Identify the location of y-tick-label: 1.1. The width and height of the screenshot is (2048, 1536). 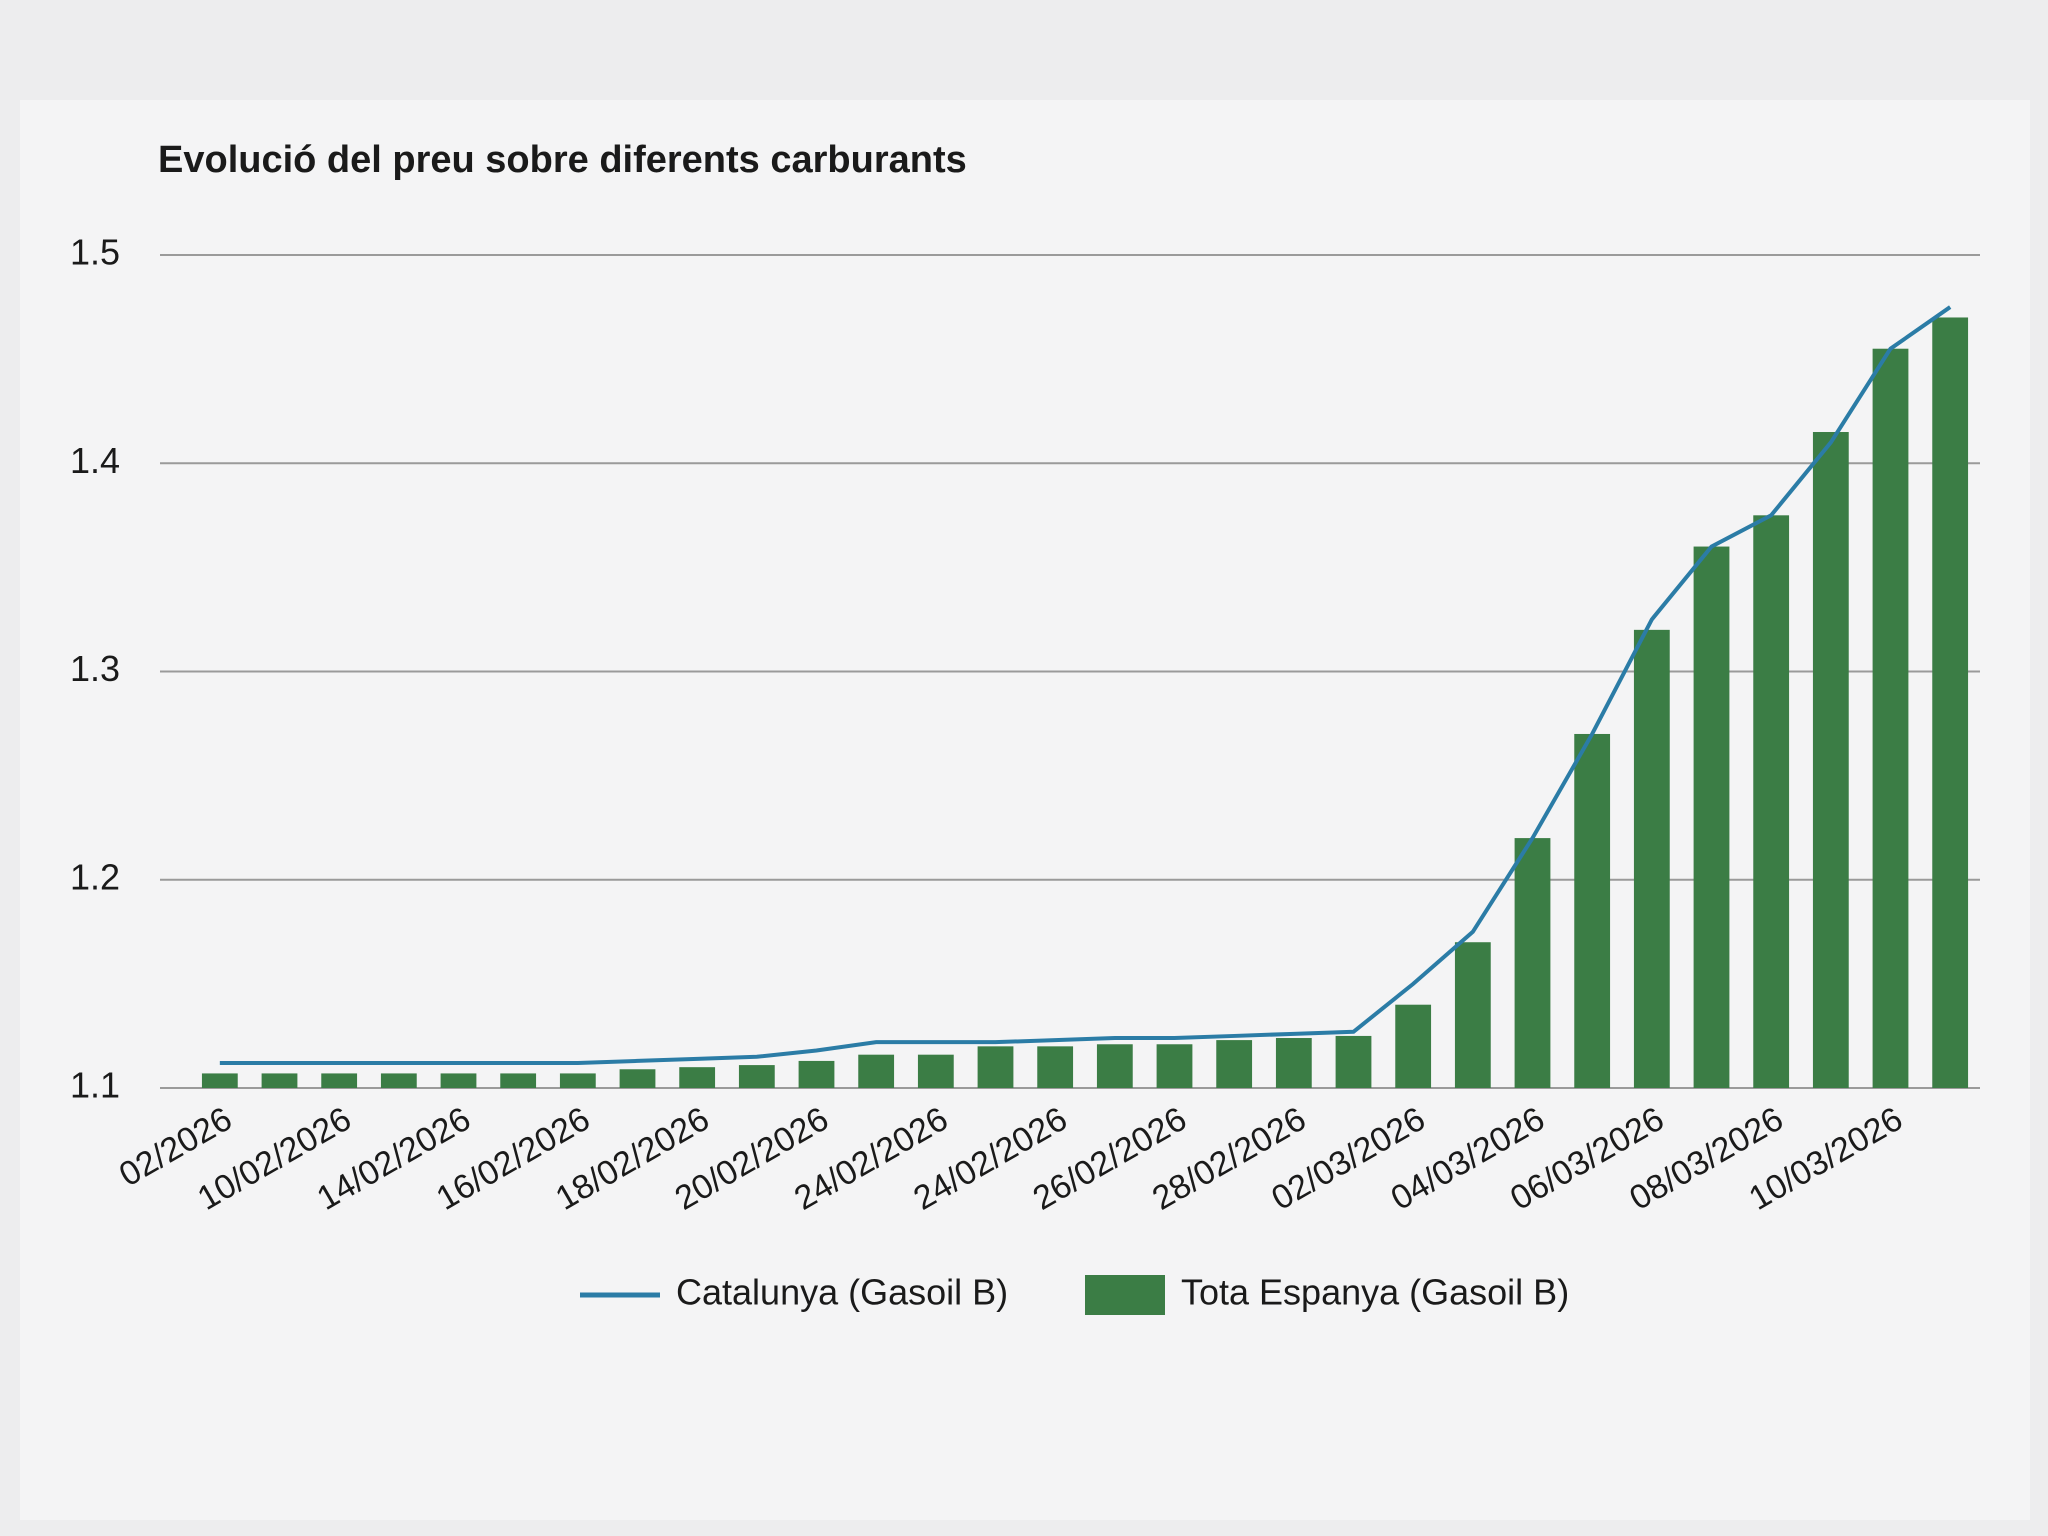
(95, 1085).